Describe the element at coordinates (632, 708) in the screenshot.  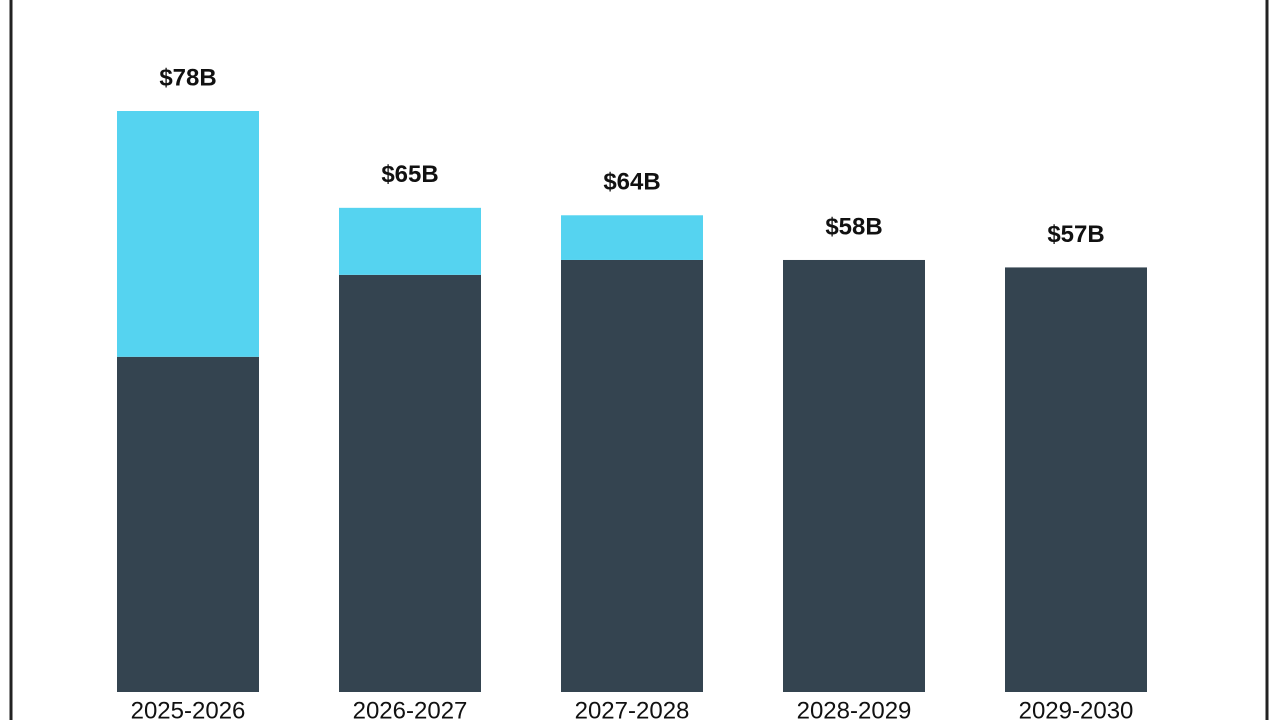
I see `x-tick-label: 2027-2028` at that location.